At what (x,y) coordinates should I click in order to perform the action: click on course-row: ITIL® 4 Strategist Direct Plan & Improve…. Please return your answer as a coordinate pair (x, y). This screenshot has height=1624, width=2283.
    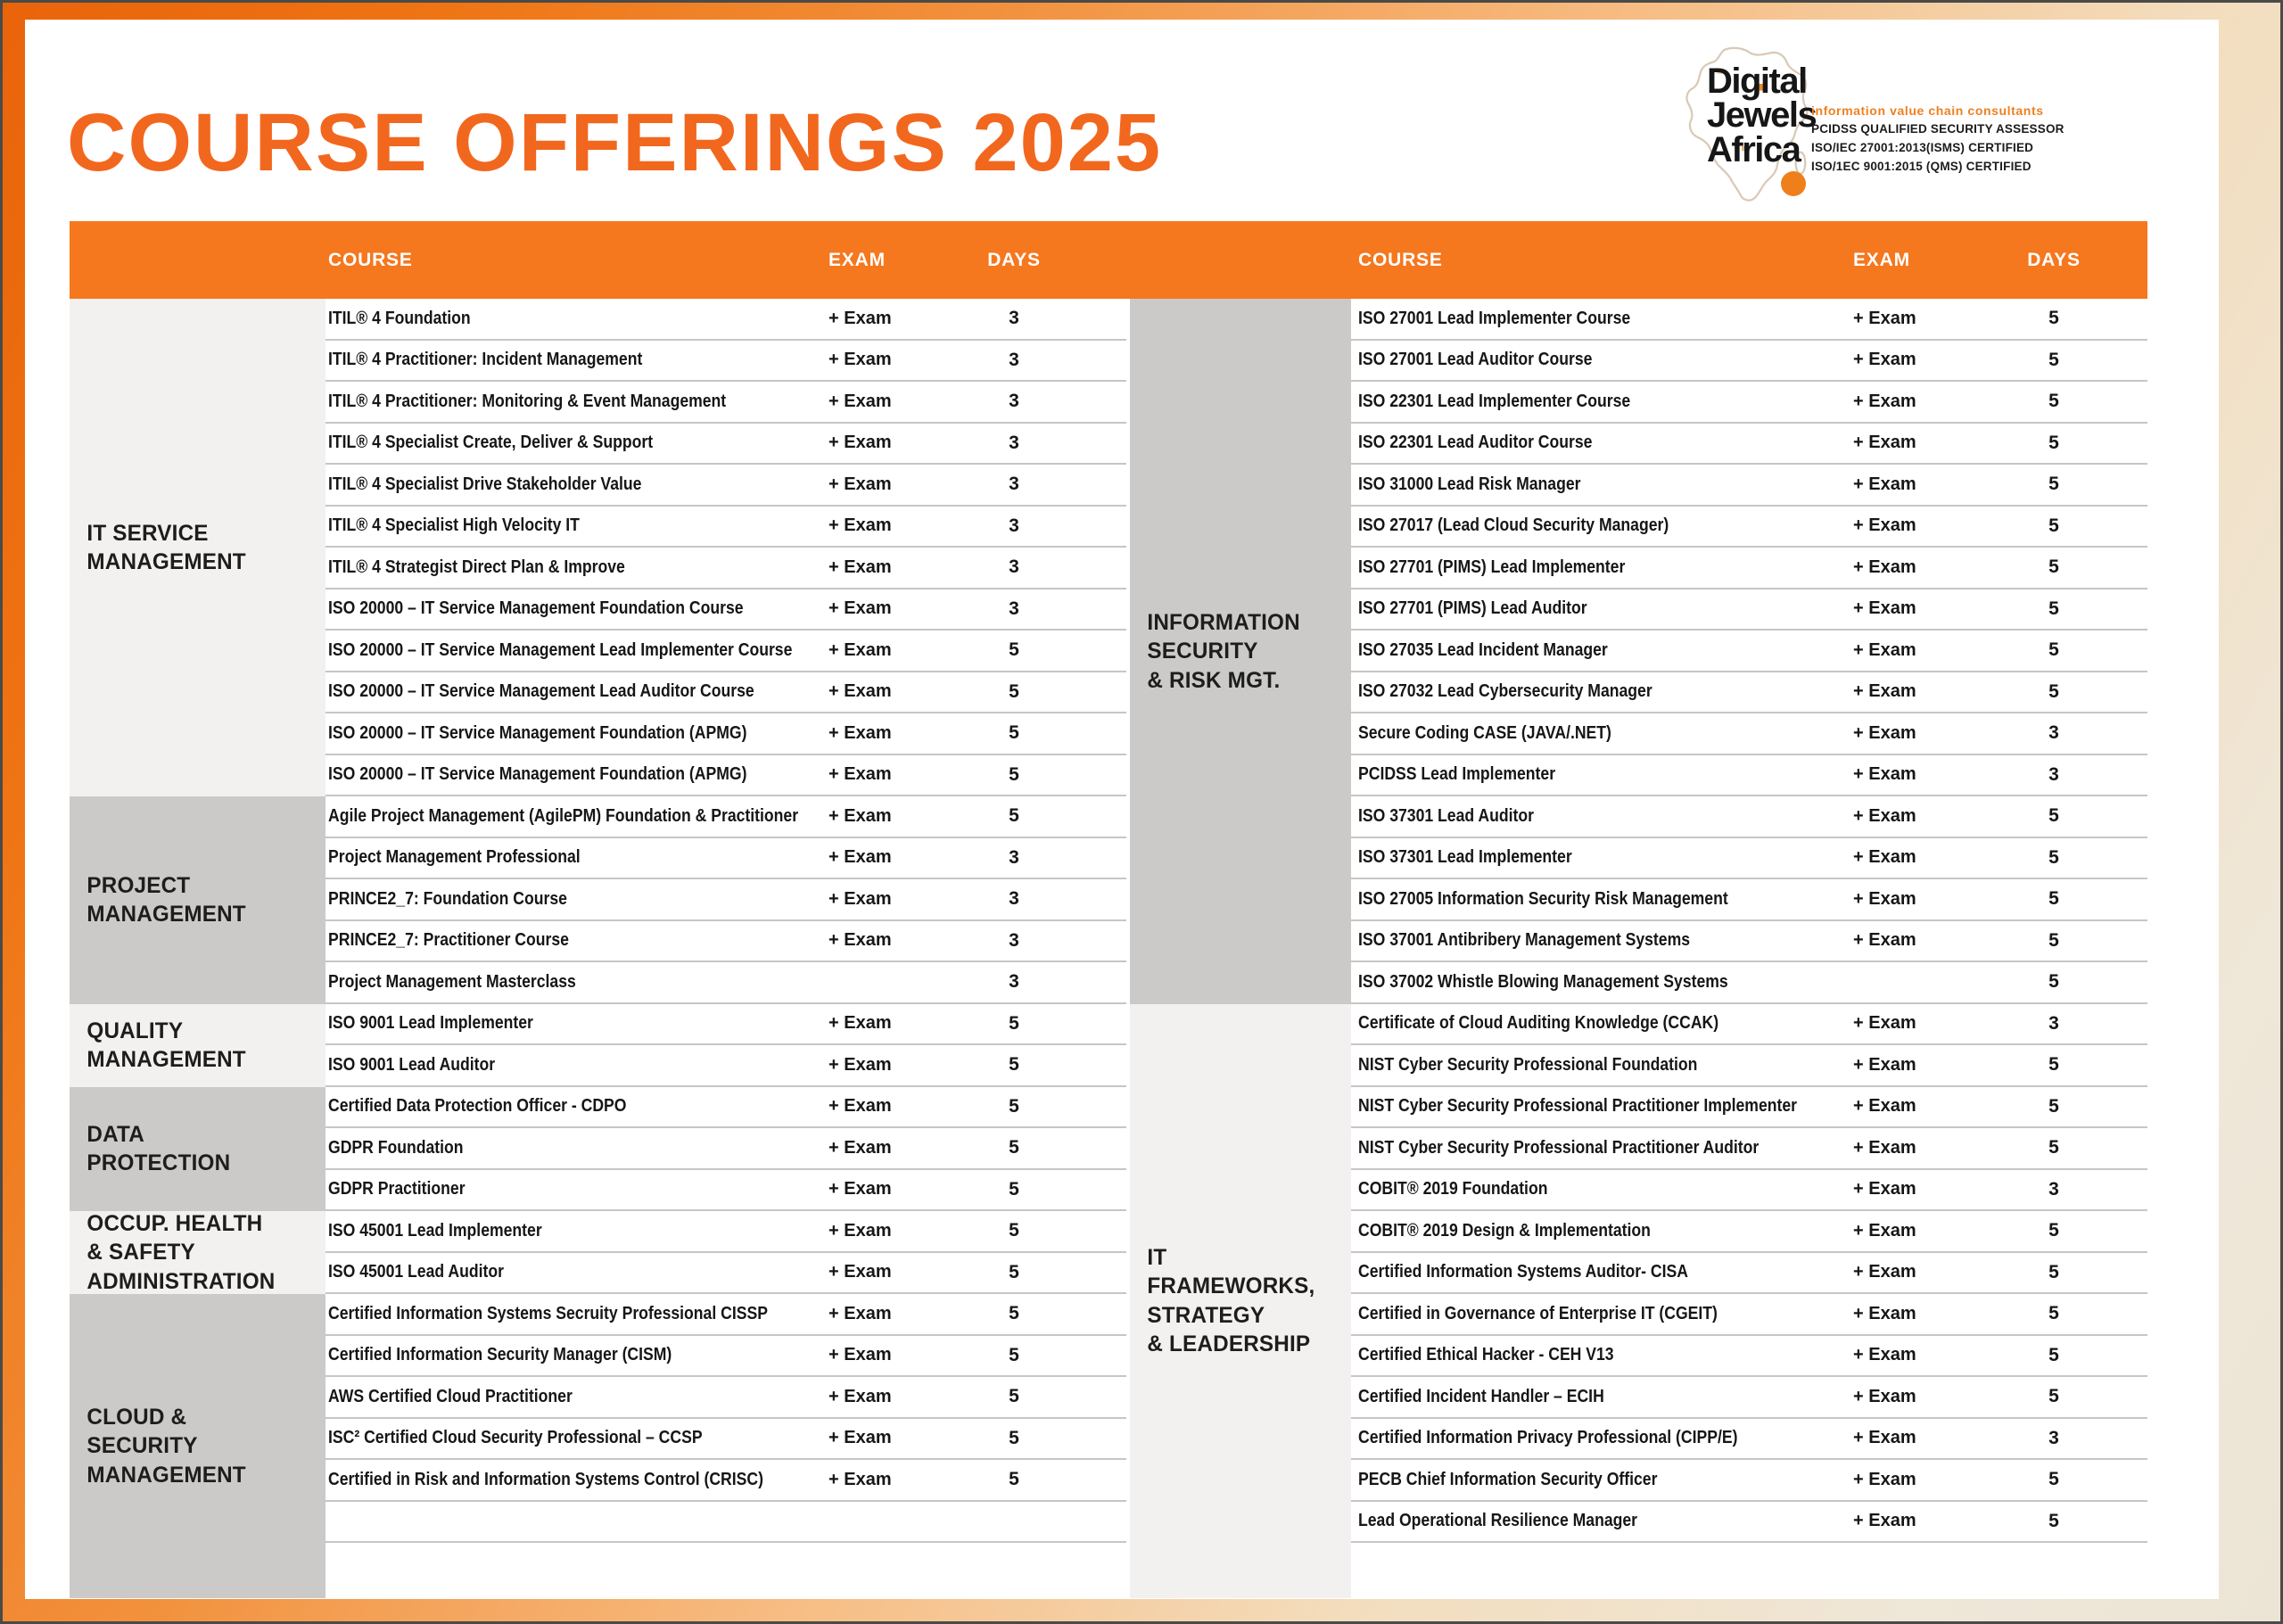
    Looking at the image, I should click on (726, 568).